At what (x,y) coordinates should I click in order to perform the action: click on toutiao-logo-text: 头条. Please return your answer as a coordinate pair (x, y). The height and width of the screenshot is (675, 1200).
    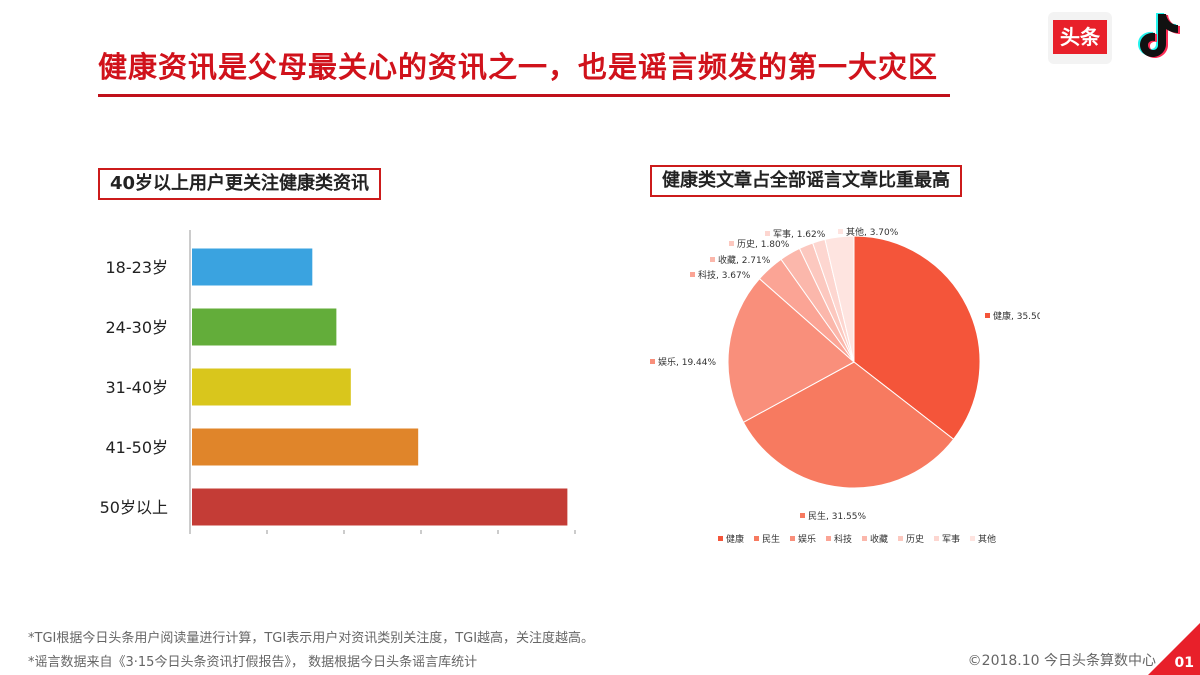
    Looking at the image, I should click on (1080, 37).